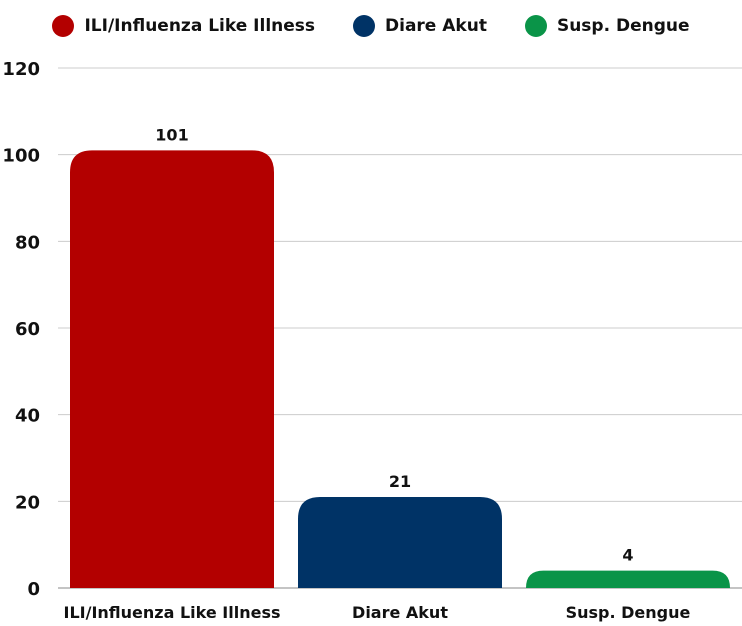 This screenshot has height=626, width=742. I want to click on x-category-susp-dengue: Susp. Dengue, so click(628, 612).